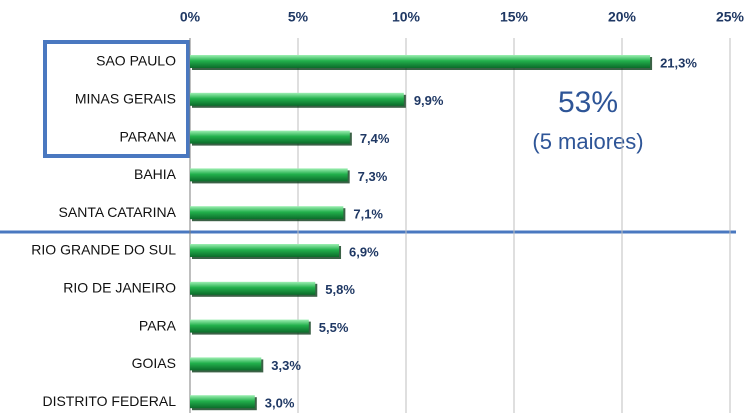 The image size is (748, 413). Describe the element at coordinates (103, 250) in the screenshot. I see `category-label: RIO GRANDE DO SUL` at that location.